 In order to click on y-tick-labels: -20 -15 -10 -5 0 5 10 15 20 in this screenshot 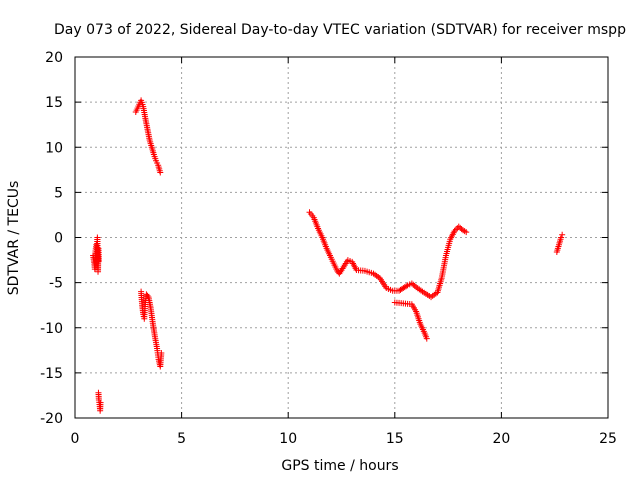, I will do `click(51, 238)`.